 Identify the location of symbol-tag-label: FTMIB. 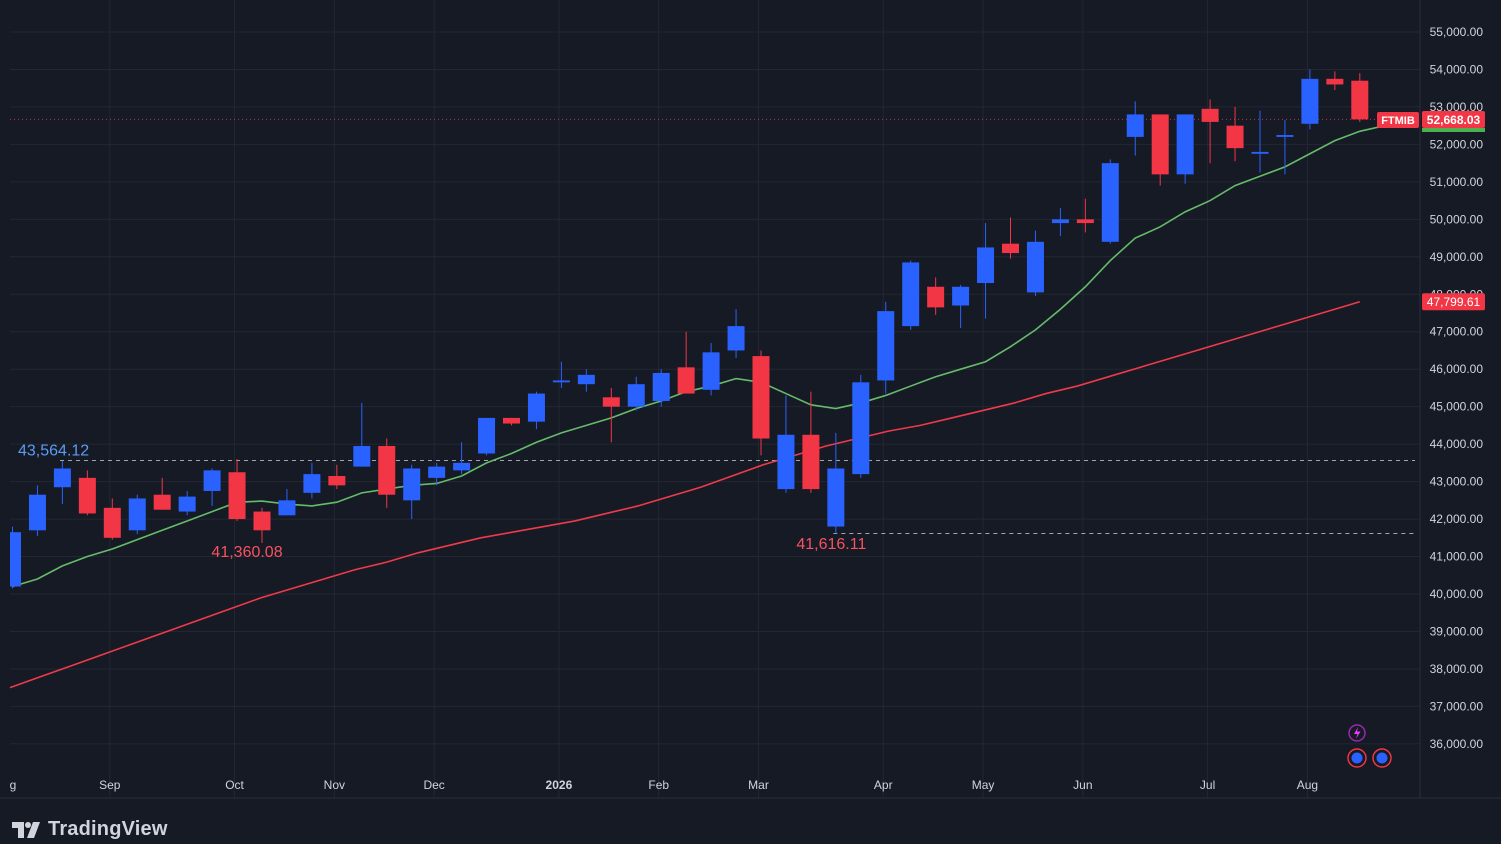
(1398, 121).